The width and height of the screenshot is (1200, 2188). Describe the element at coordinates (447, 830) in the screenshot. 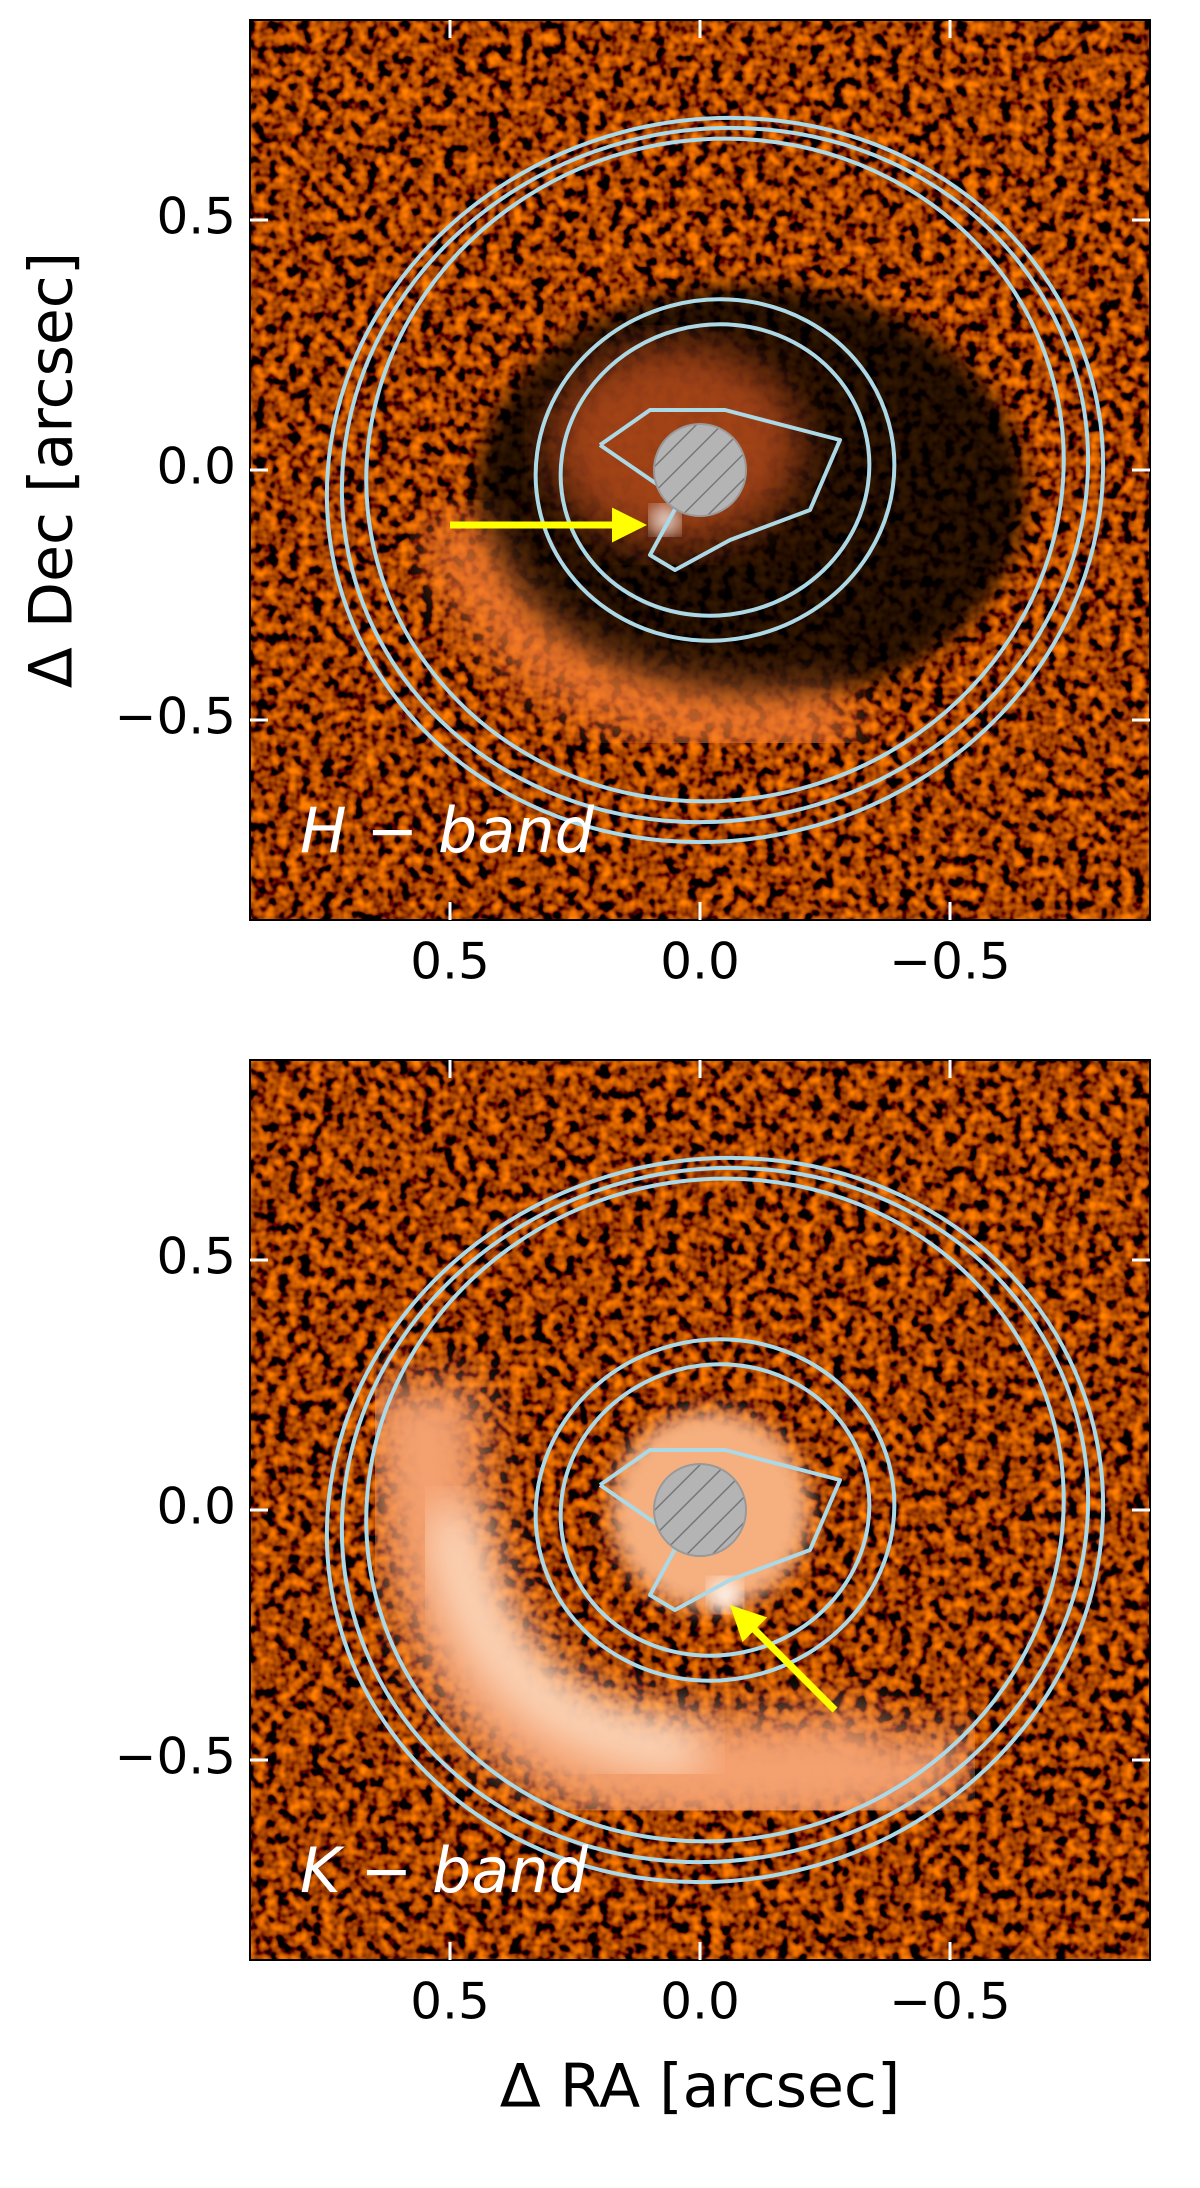

I see `panel-annotation: H − band` at that location.